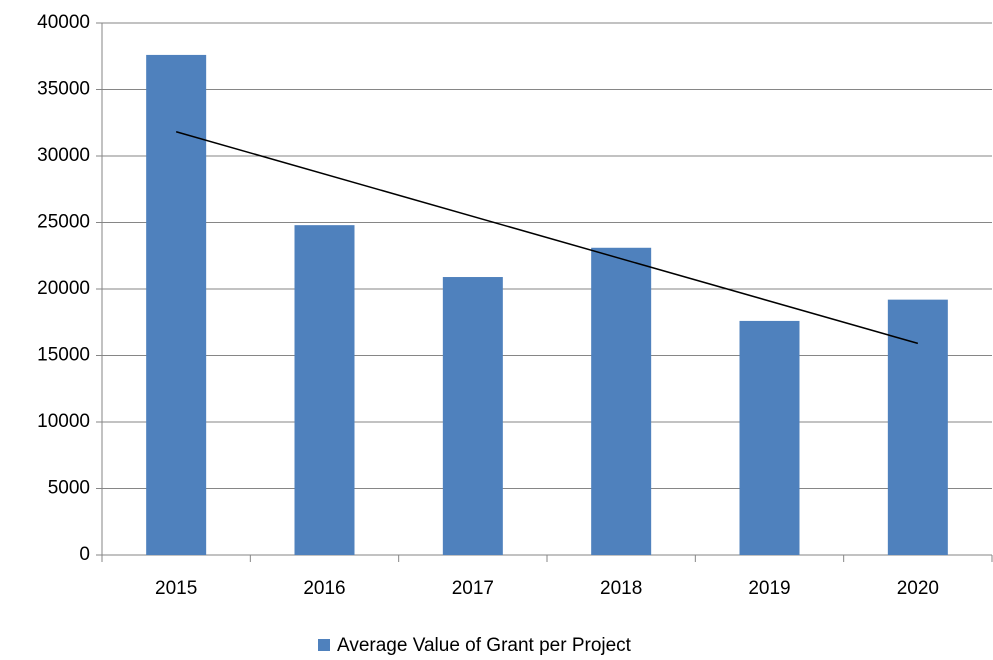 The width and height of the screenshot is (993, 660). I want to click on x-tick-label: 2019, so click(769, 588).